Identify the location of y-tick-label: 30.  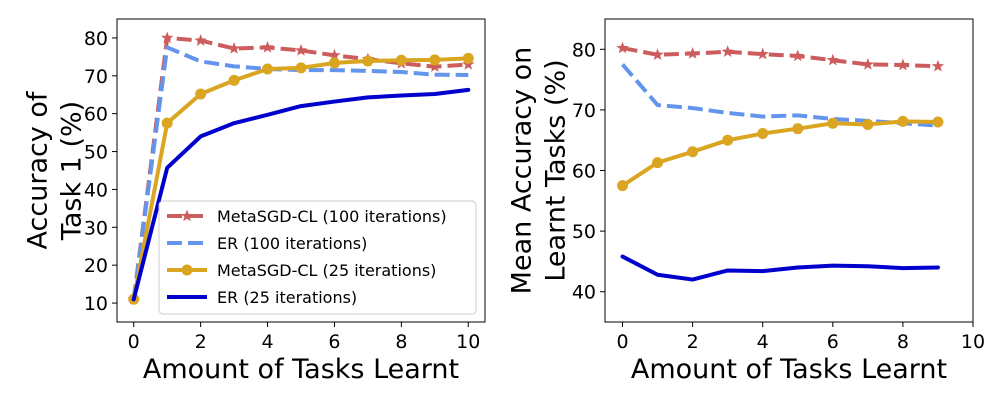
(96, 228).